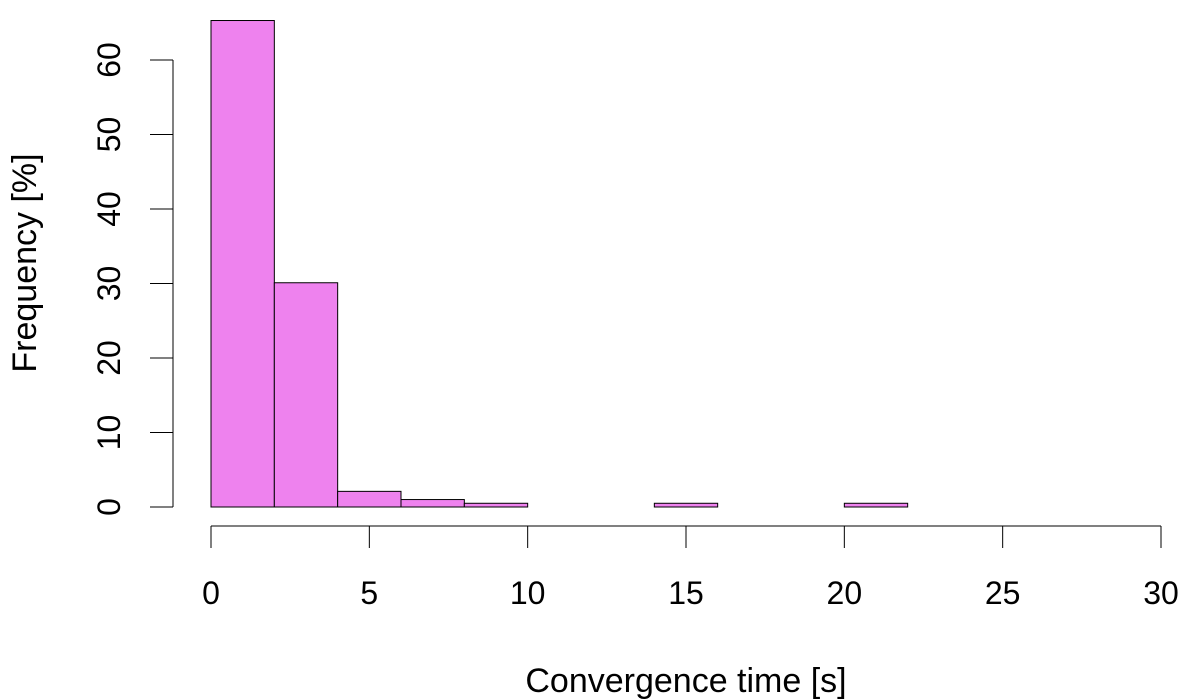 Image resolution: width=1200 pixels, height=700 pixels. Describe the element at coordinates (109, 135) in the screenshot. I see `y-tick-label: 50` at that location.